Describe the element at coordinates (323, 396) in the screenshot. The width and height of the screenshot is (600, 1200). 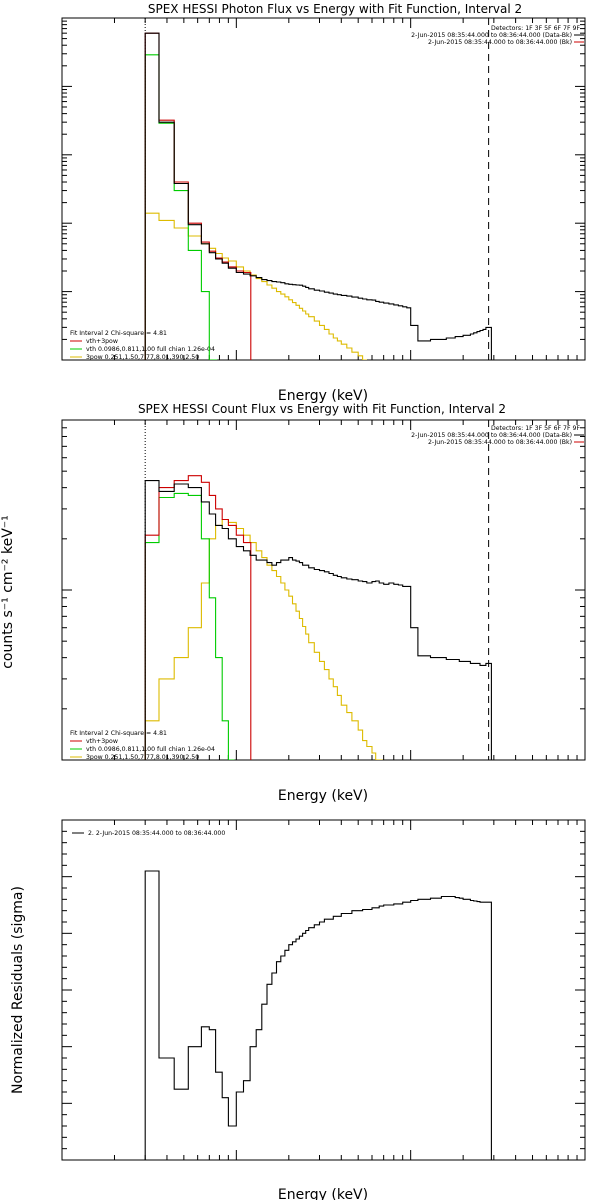
I see `panel-1-x-label: Energy (keV)` at that location.